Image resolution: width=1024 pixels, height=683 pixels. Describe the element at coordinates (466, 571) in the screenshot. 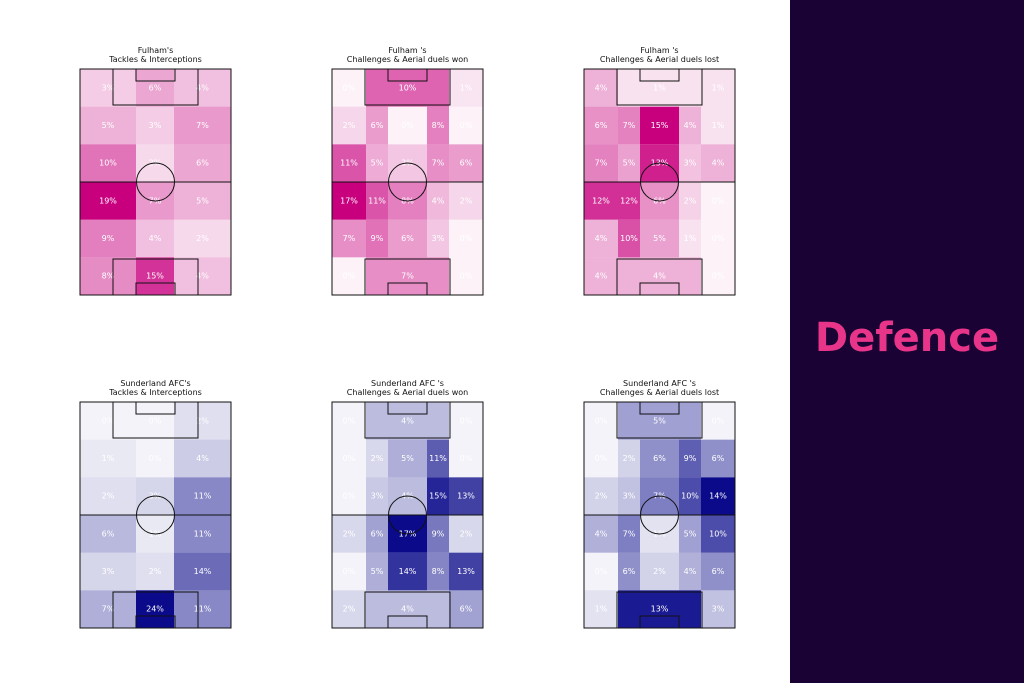

I see `cell-label: 13%` at that location.